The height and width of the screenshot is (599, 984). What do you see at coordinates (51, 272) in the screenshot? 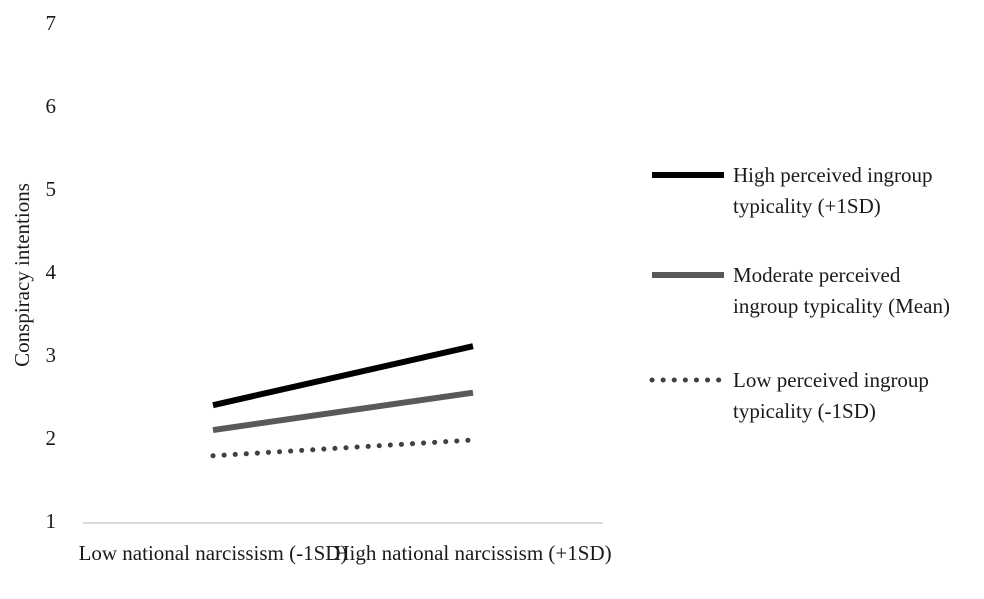
I see `y-tick-label: 4` at bounding box center [51, 272].